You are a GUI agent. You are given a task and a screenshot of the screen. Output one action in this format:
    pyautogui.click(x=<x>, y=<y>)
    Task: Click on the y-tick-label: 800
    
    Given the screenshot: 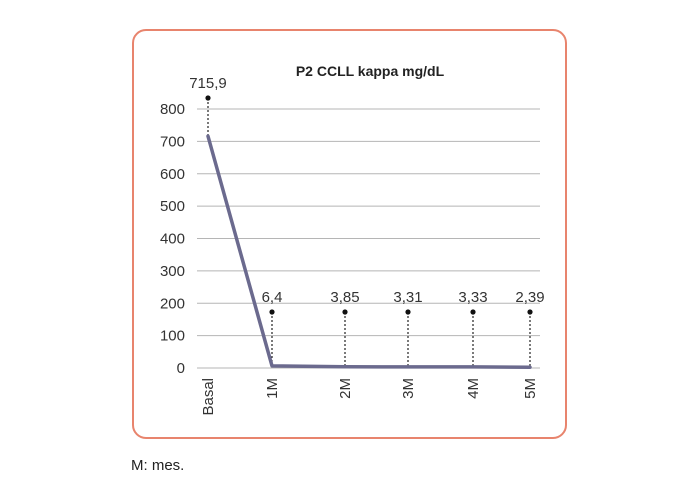 What is the action you would take?
    pyautogui.click(x=172, y=109)
    